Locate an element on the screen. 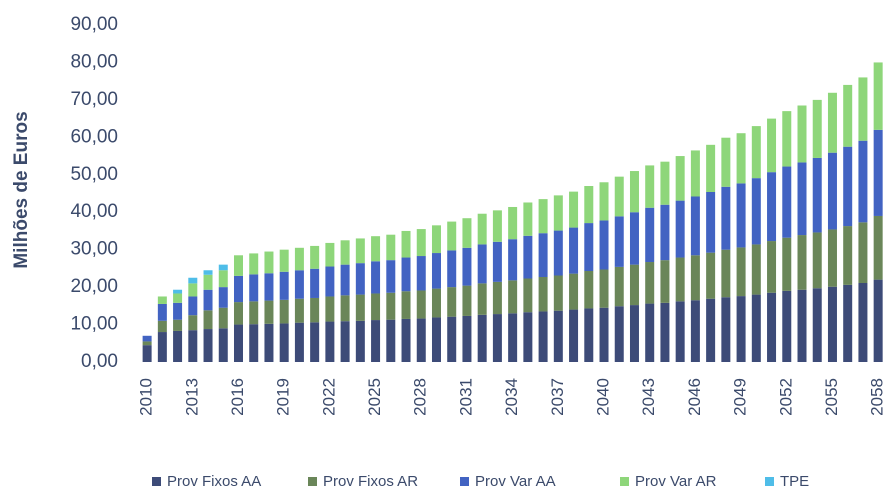 This screenshot has width=889, height=489. x-tick-label: 2013 is located at coordinates (191, 397).